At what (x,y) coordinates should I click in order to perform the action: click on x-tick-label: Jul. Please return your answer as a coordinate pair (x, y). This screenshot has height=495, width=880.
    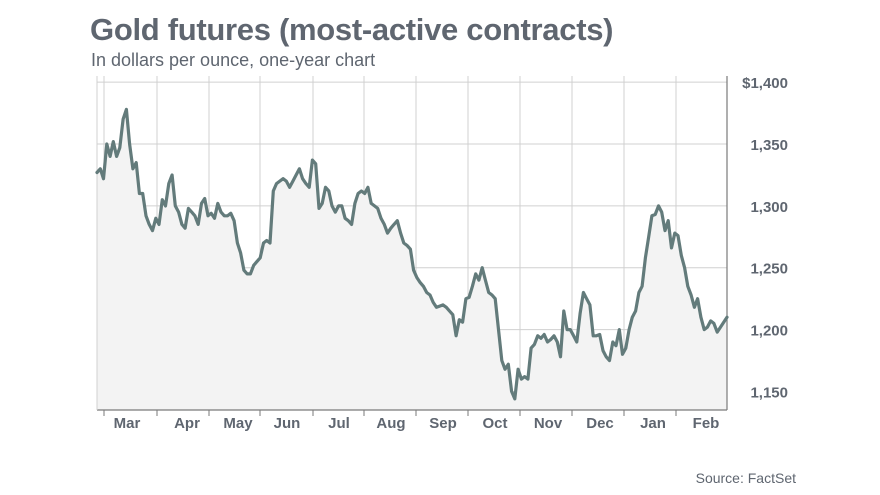
    Looking at the image, I should click on (339, 423).